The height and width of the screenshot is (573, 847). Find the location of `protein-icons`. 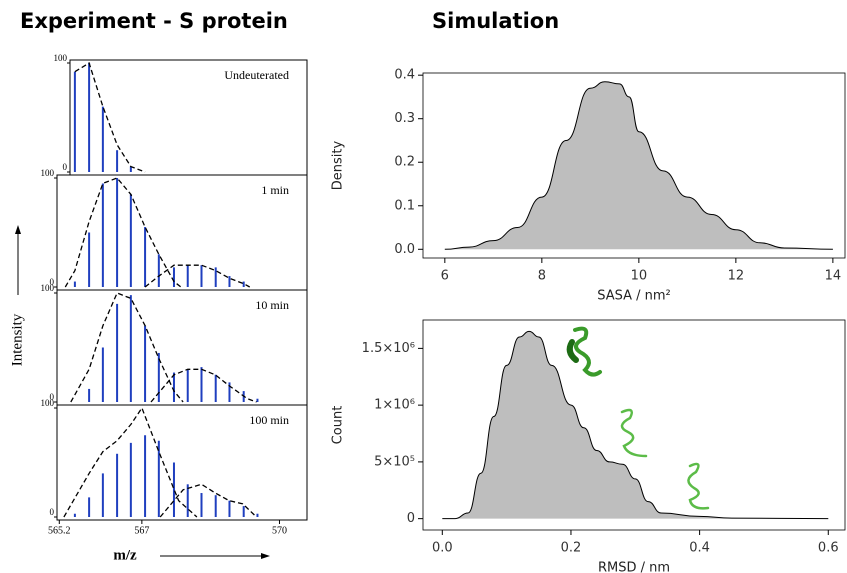

protein-icons is located at coordinates (638, 418).